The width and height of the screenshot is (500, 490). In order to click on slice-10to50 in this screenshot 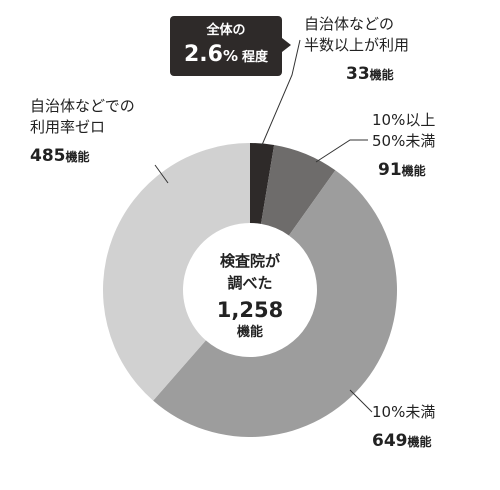, I will do `click(298, 190)`.